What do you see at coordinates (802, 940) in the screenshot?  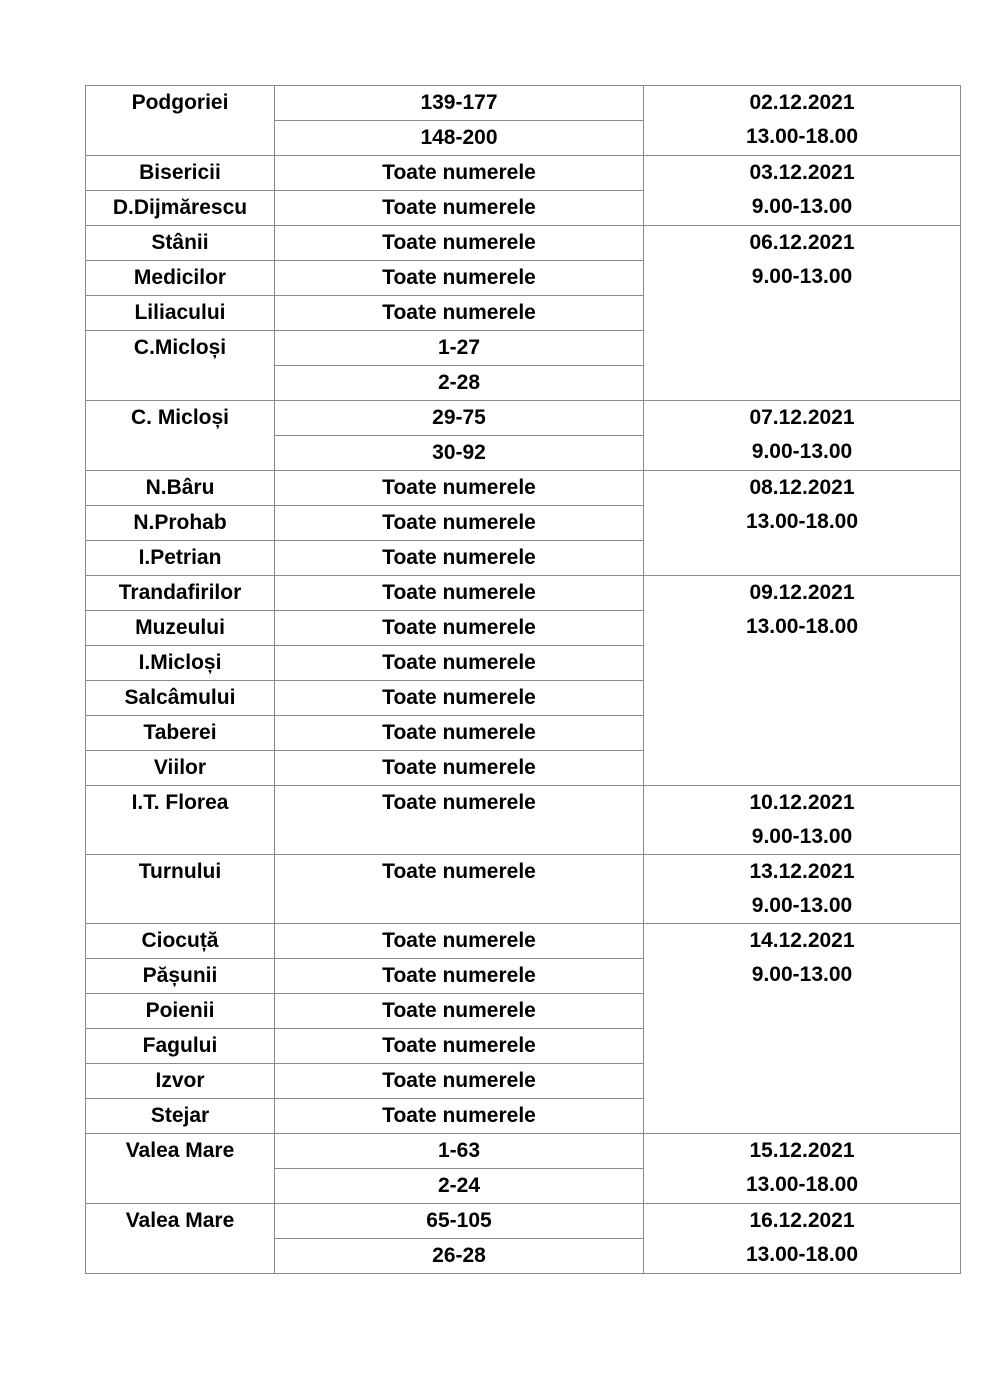 I see `date: 14.12.2021` at bounding box center [802, 940].